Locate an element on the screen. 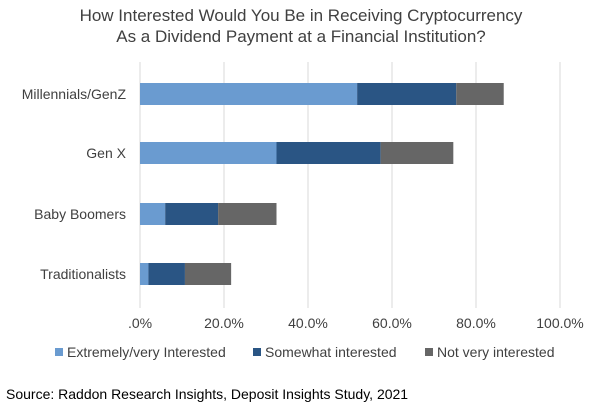  x-tick-label: 80.0% is located at coordinates (476, 323).